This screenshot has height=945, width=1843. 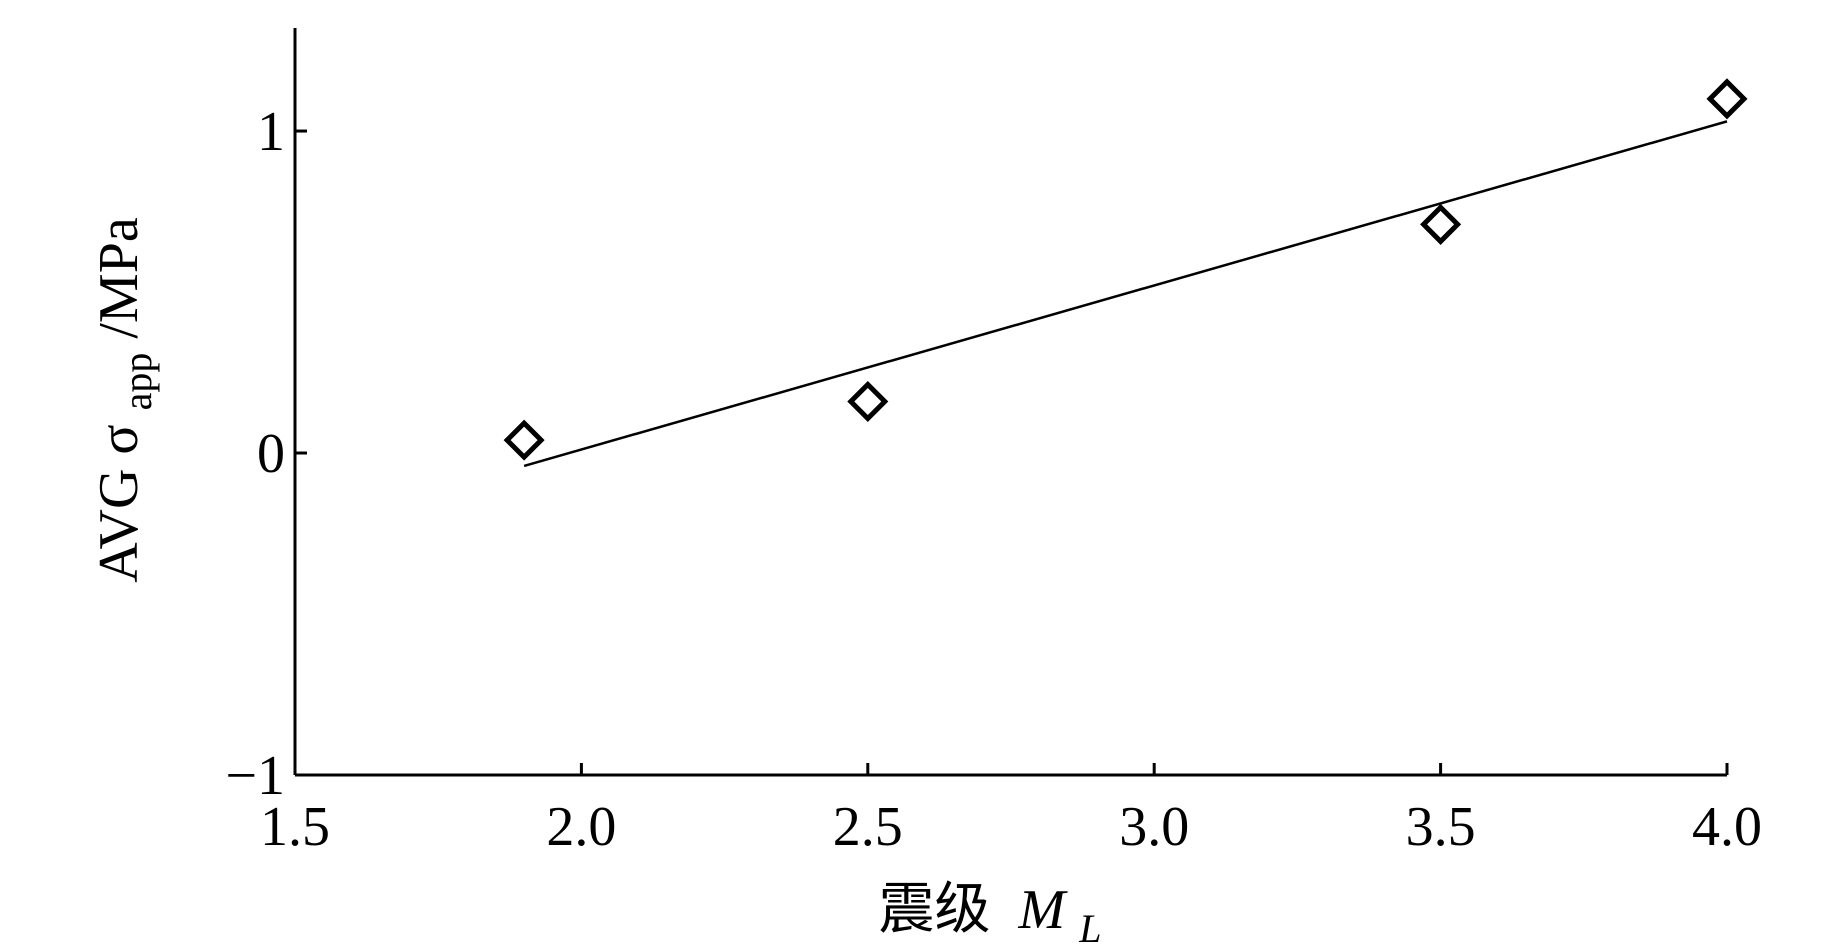 What do you see at coordinates (137, 382) in the screenshot?
I see `y-axis-title-subscript: app` at bounding box center [137, 382].